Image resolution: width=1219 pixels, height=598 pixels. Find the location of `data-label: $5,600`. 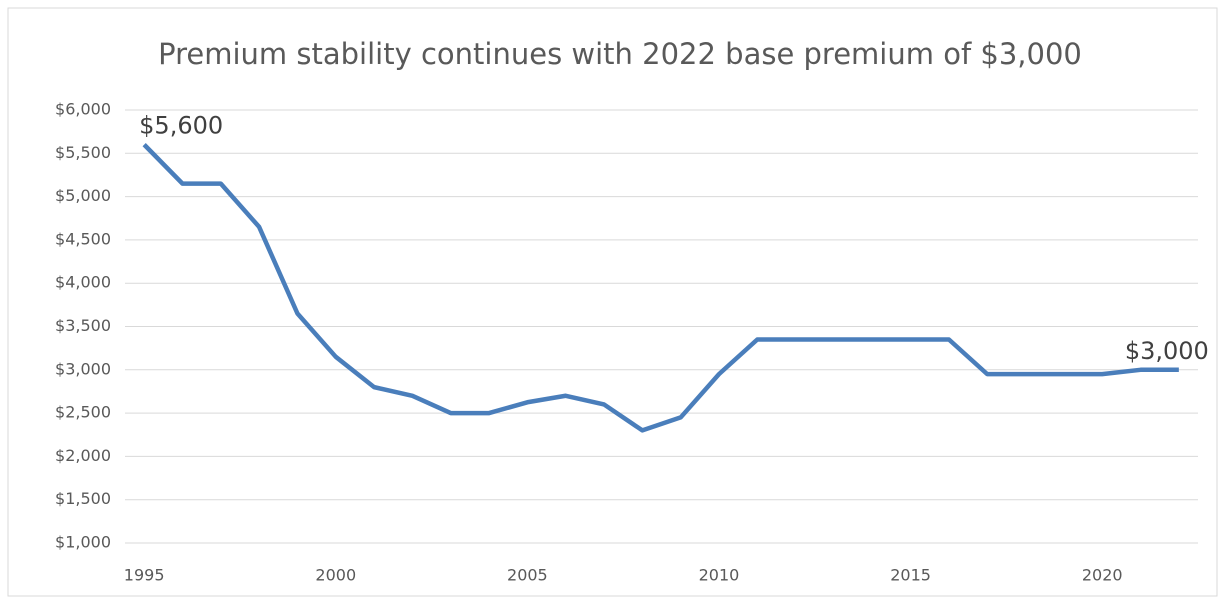

data-label: $5,600 is located at coordinates (181, 126).